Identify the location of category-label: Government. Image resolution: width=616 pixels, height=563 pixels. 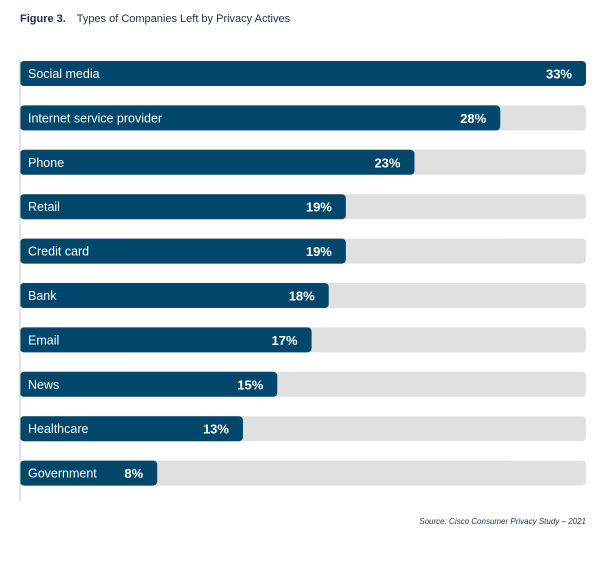
(62, 474).